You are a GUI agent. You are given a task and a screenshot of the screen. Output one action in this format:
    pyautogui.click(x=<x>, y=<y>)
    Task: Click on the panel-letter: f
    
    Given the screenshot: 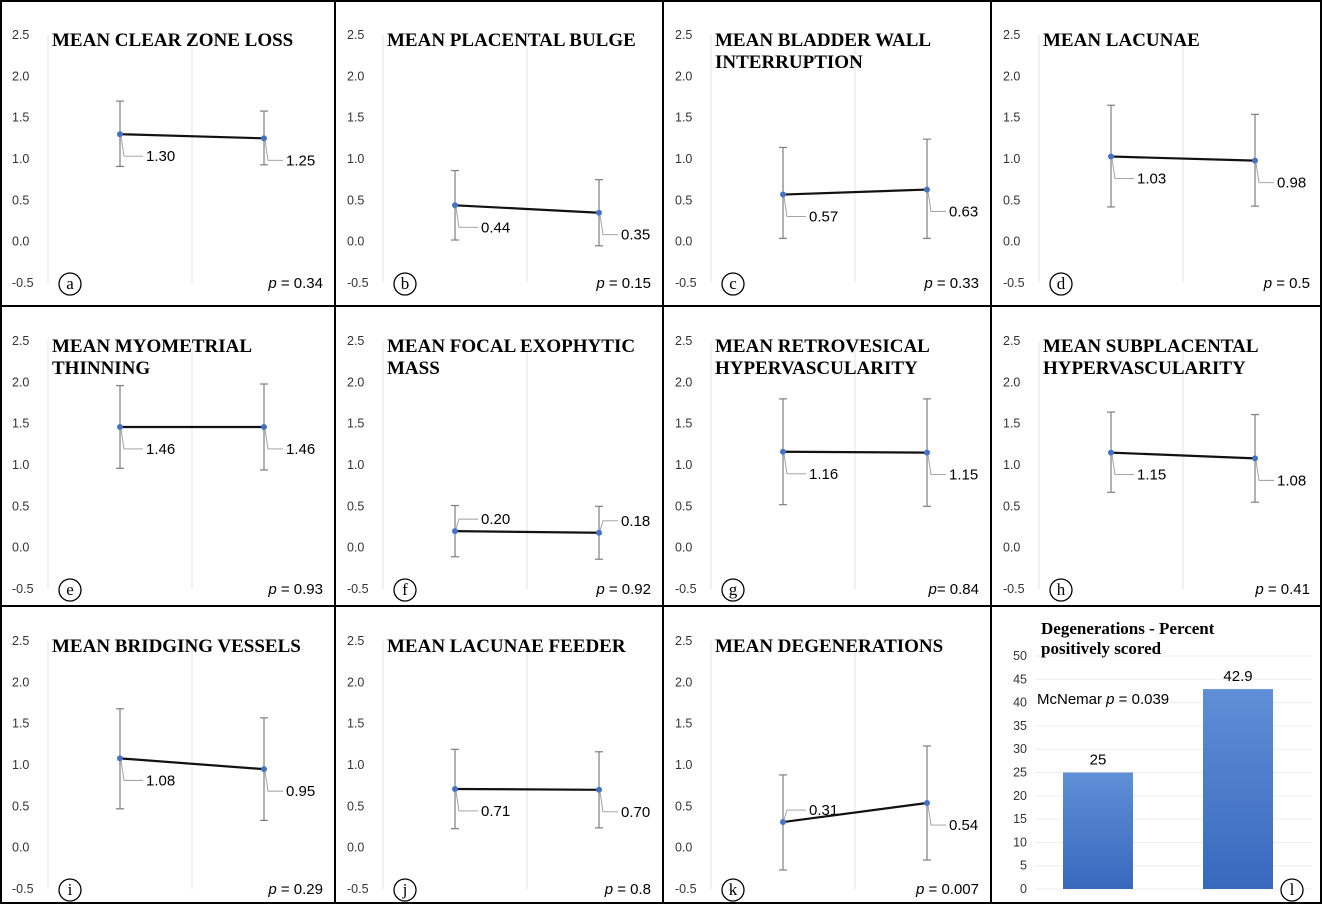 What is the action you would take?
    pyautogui.click(x=405, y=589)
    